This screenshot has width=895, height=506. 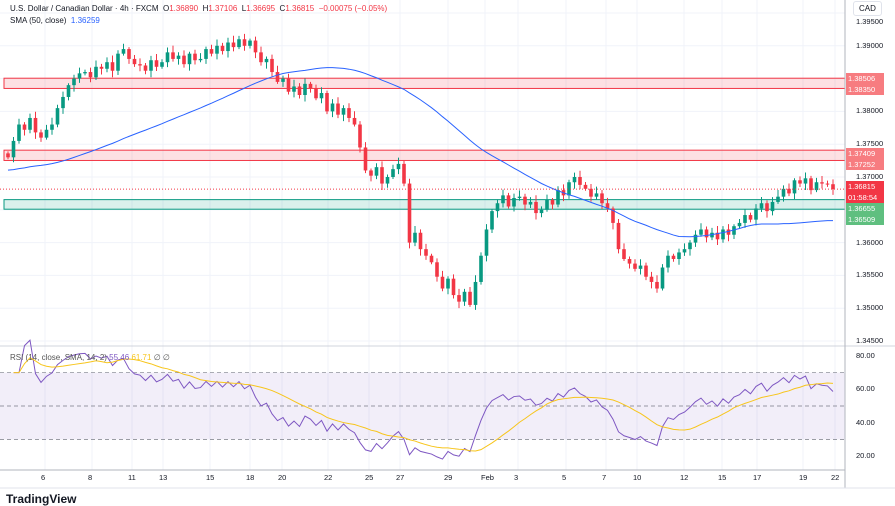 I want to click on zone-bottom-tag: 1.38350, so click(x=865, y=90).